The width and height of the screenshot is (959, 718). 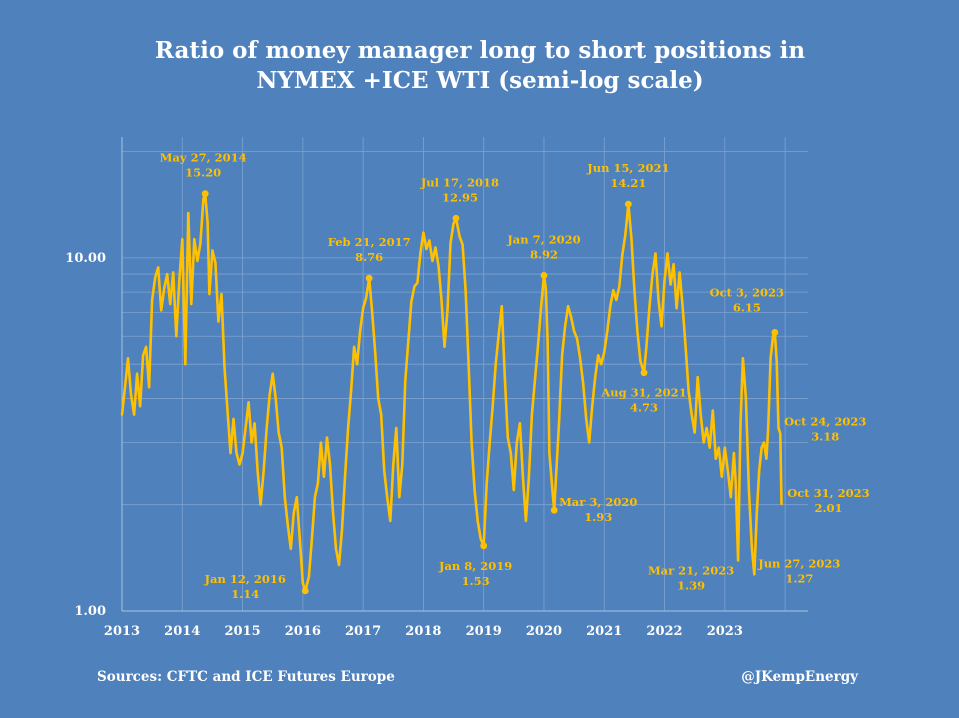 What do you see at coordinates (799, 578) in the screenshot?
I see `annotation-value: 1.27` at bounding box center [799, 578].